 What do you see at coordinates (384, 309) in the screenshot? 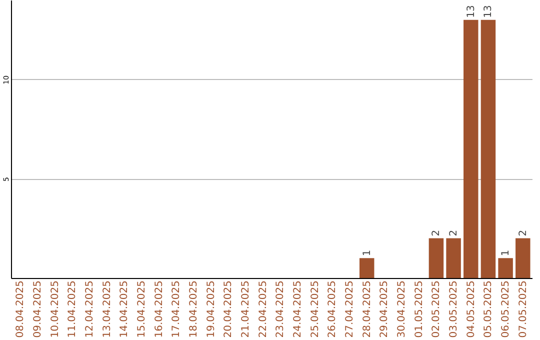
I see `x-tick-label: 29.04.2025` at bounding box center [384, 309].